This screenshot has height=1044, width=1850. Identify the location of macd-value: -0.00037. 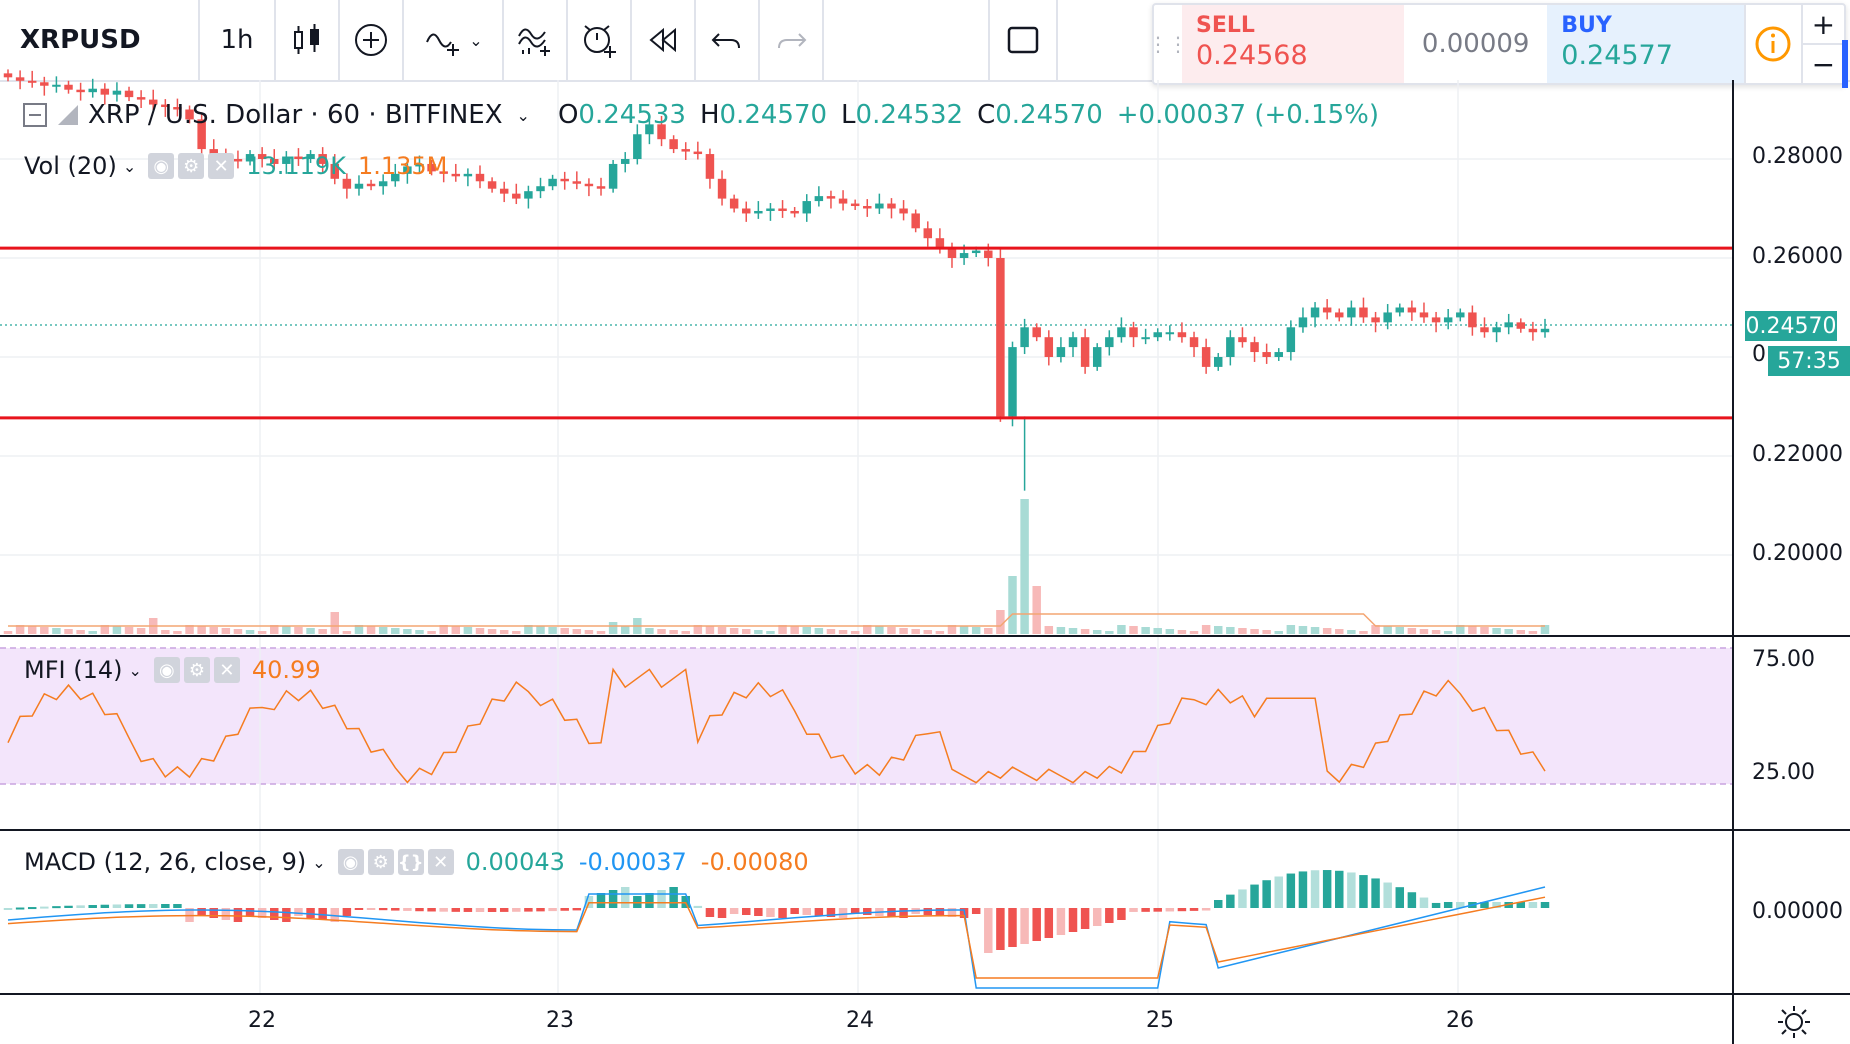
(632, 862).